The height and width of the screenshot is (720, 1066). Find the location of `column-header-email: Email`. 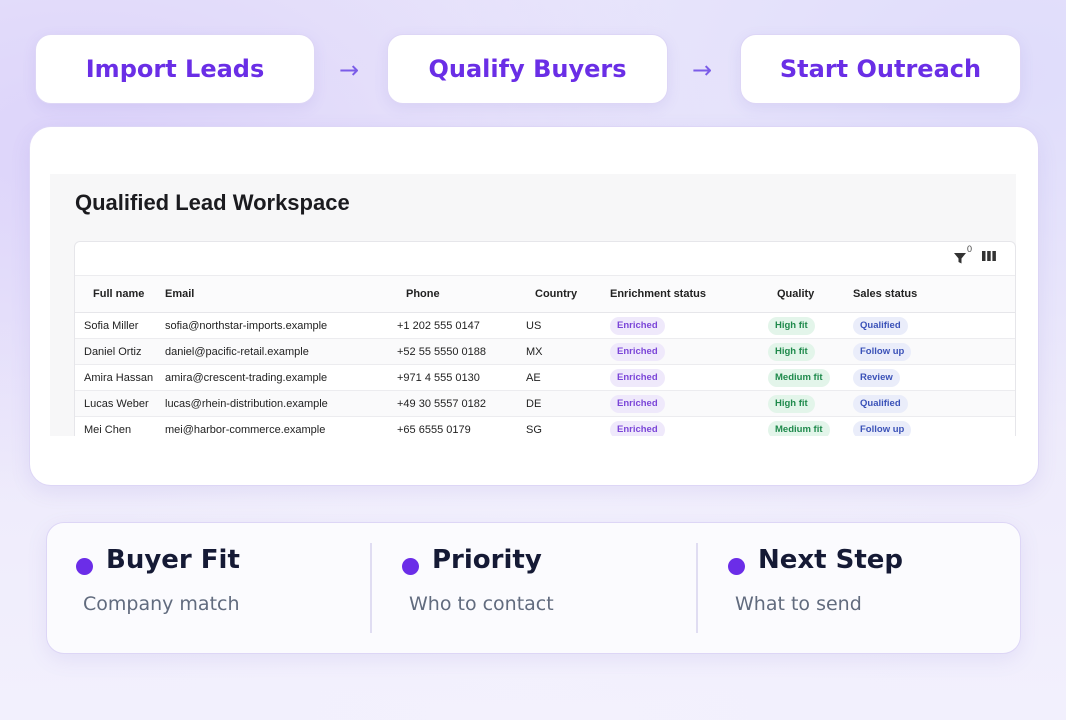

column-header-email: Email is located at coordinates (281, 294).